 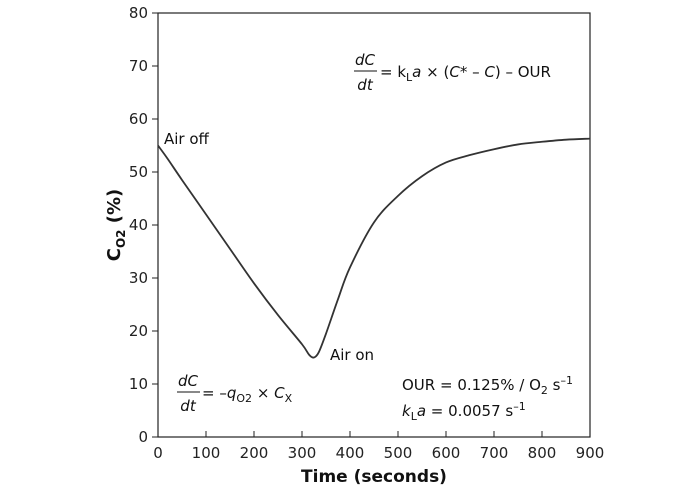 I want to click on x-tick-label: 800, so click(x=542, y=453).